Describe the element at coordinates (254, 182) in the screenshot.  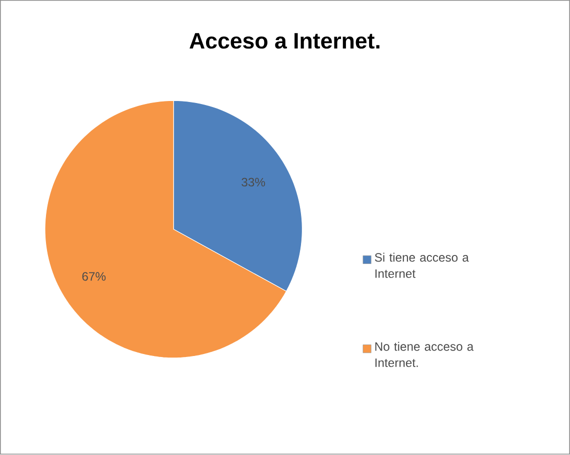
I see `data-label: 33%` at that location.